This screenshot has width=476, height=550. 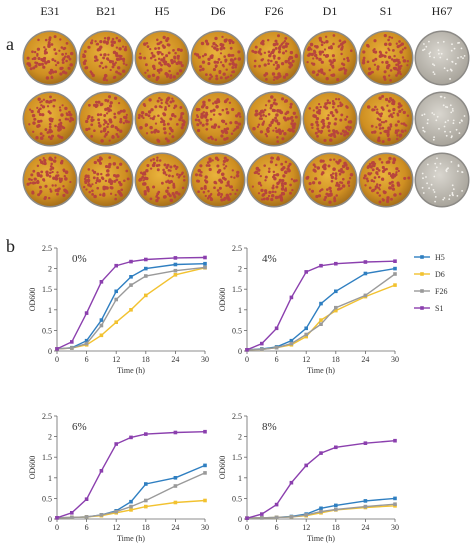 I want to click on chart-3: 0 0.5 1 1.5 2 2.5 0 6 12 18 24 30 Time (h) OD600 6%, so click(x=118, y=477).